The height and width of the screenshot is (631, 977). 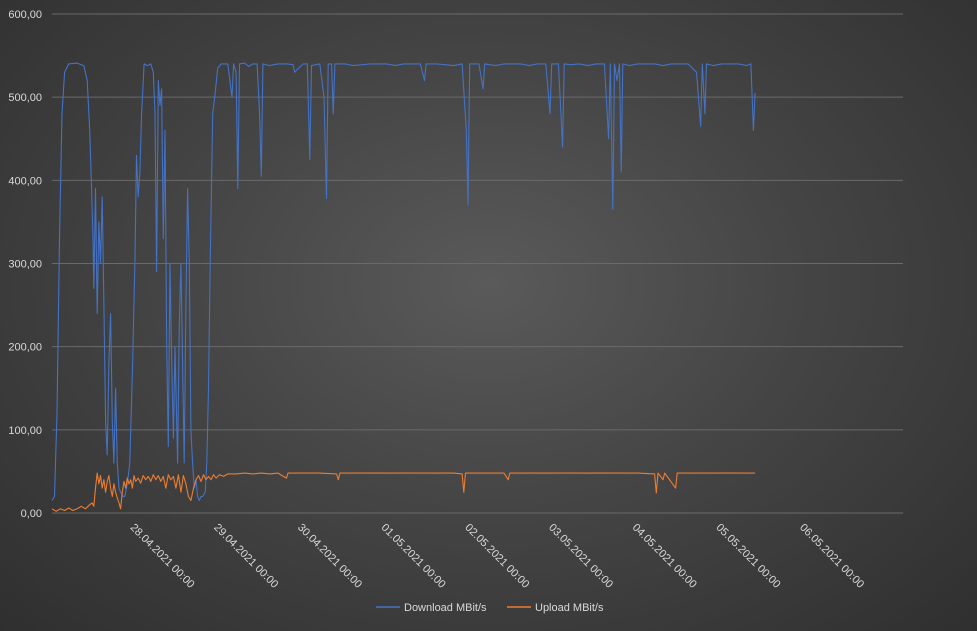 I want to click on x-tick-label: 05.05.2021 00:00, so click(x=747, y=556).